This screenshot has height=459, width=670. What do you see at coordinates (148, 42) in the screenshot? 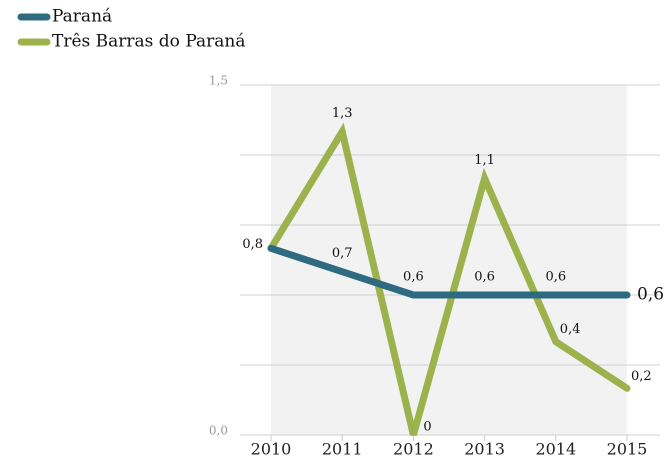
I see `legend-label: Três Barras do Paraná` at bounding box center [148, 42].